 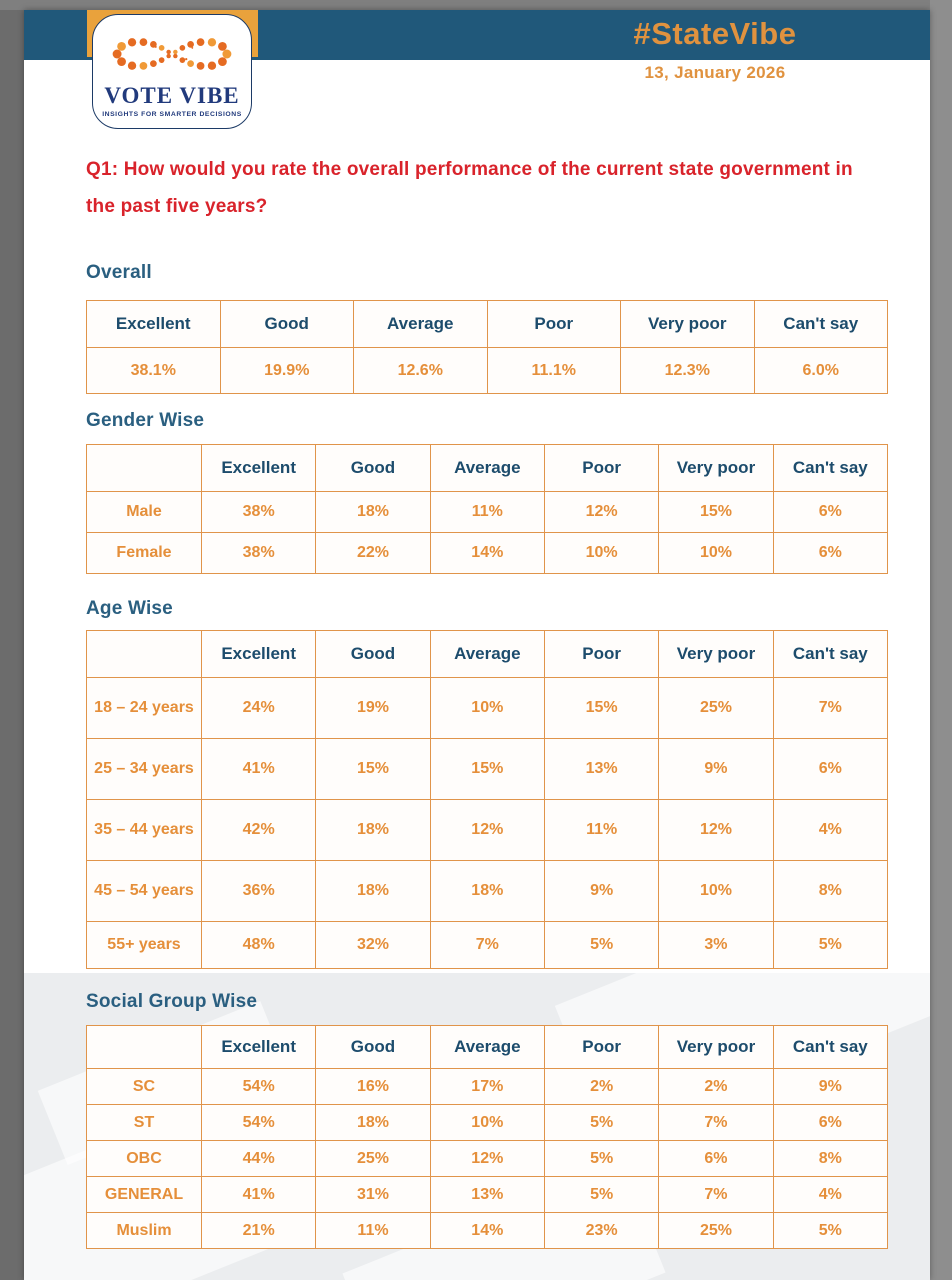 What do you see at coordinates (687, 370) in the screenshot?
I see `table-value-cell: 12.3%` at bounding box center [687, 370].